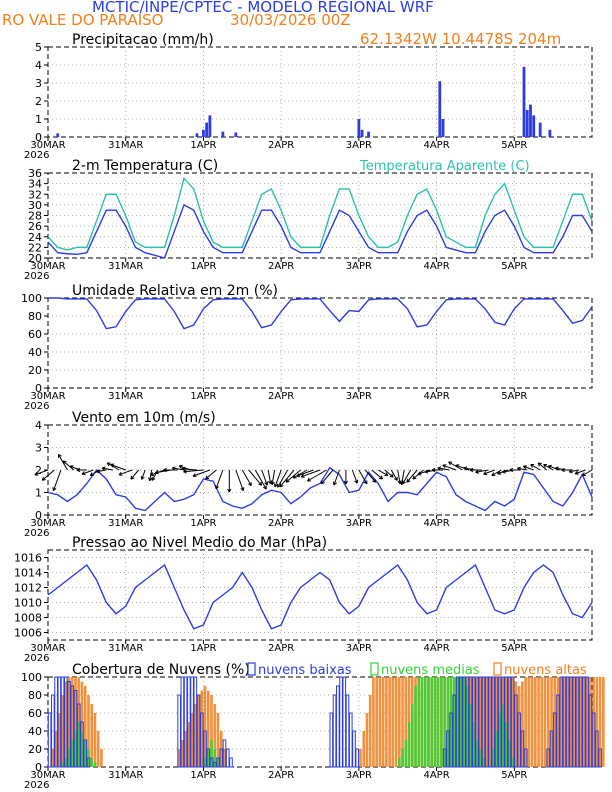  What do you see at coordinates (144, 418) in the screenshot?
I see `wind-title: Vento em 10m (m/s)` at bounding box center [144, 418].